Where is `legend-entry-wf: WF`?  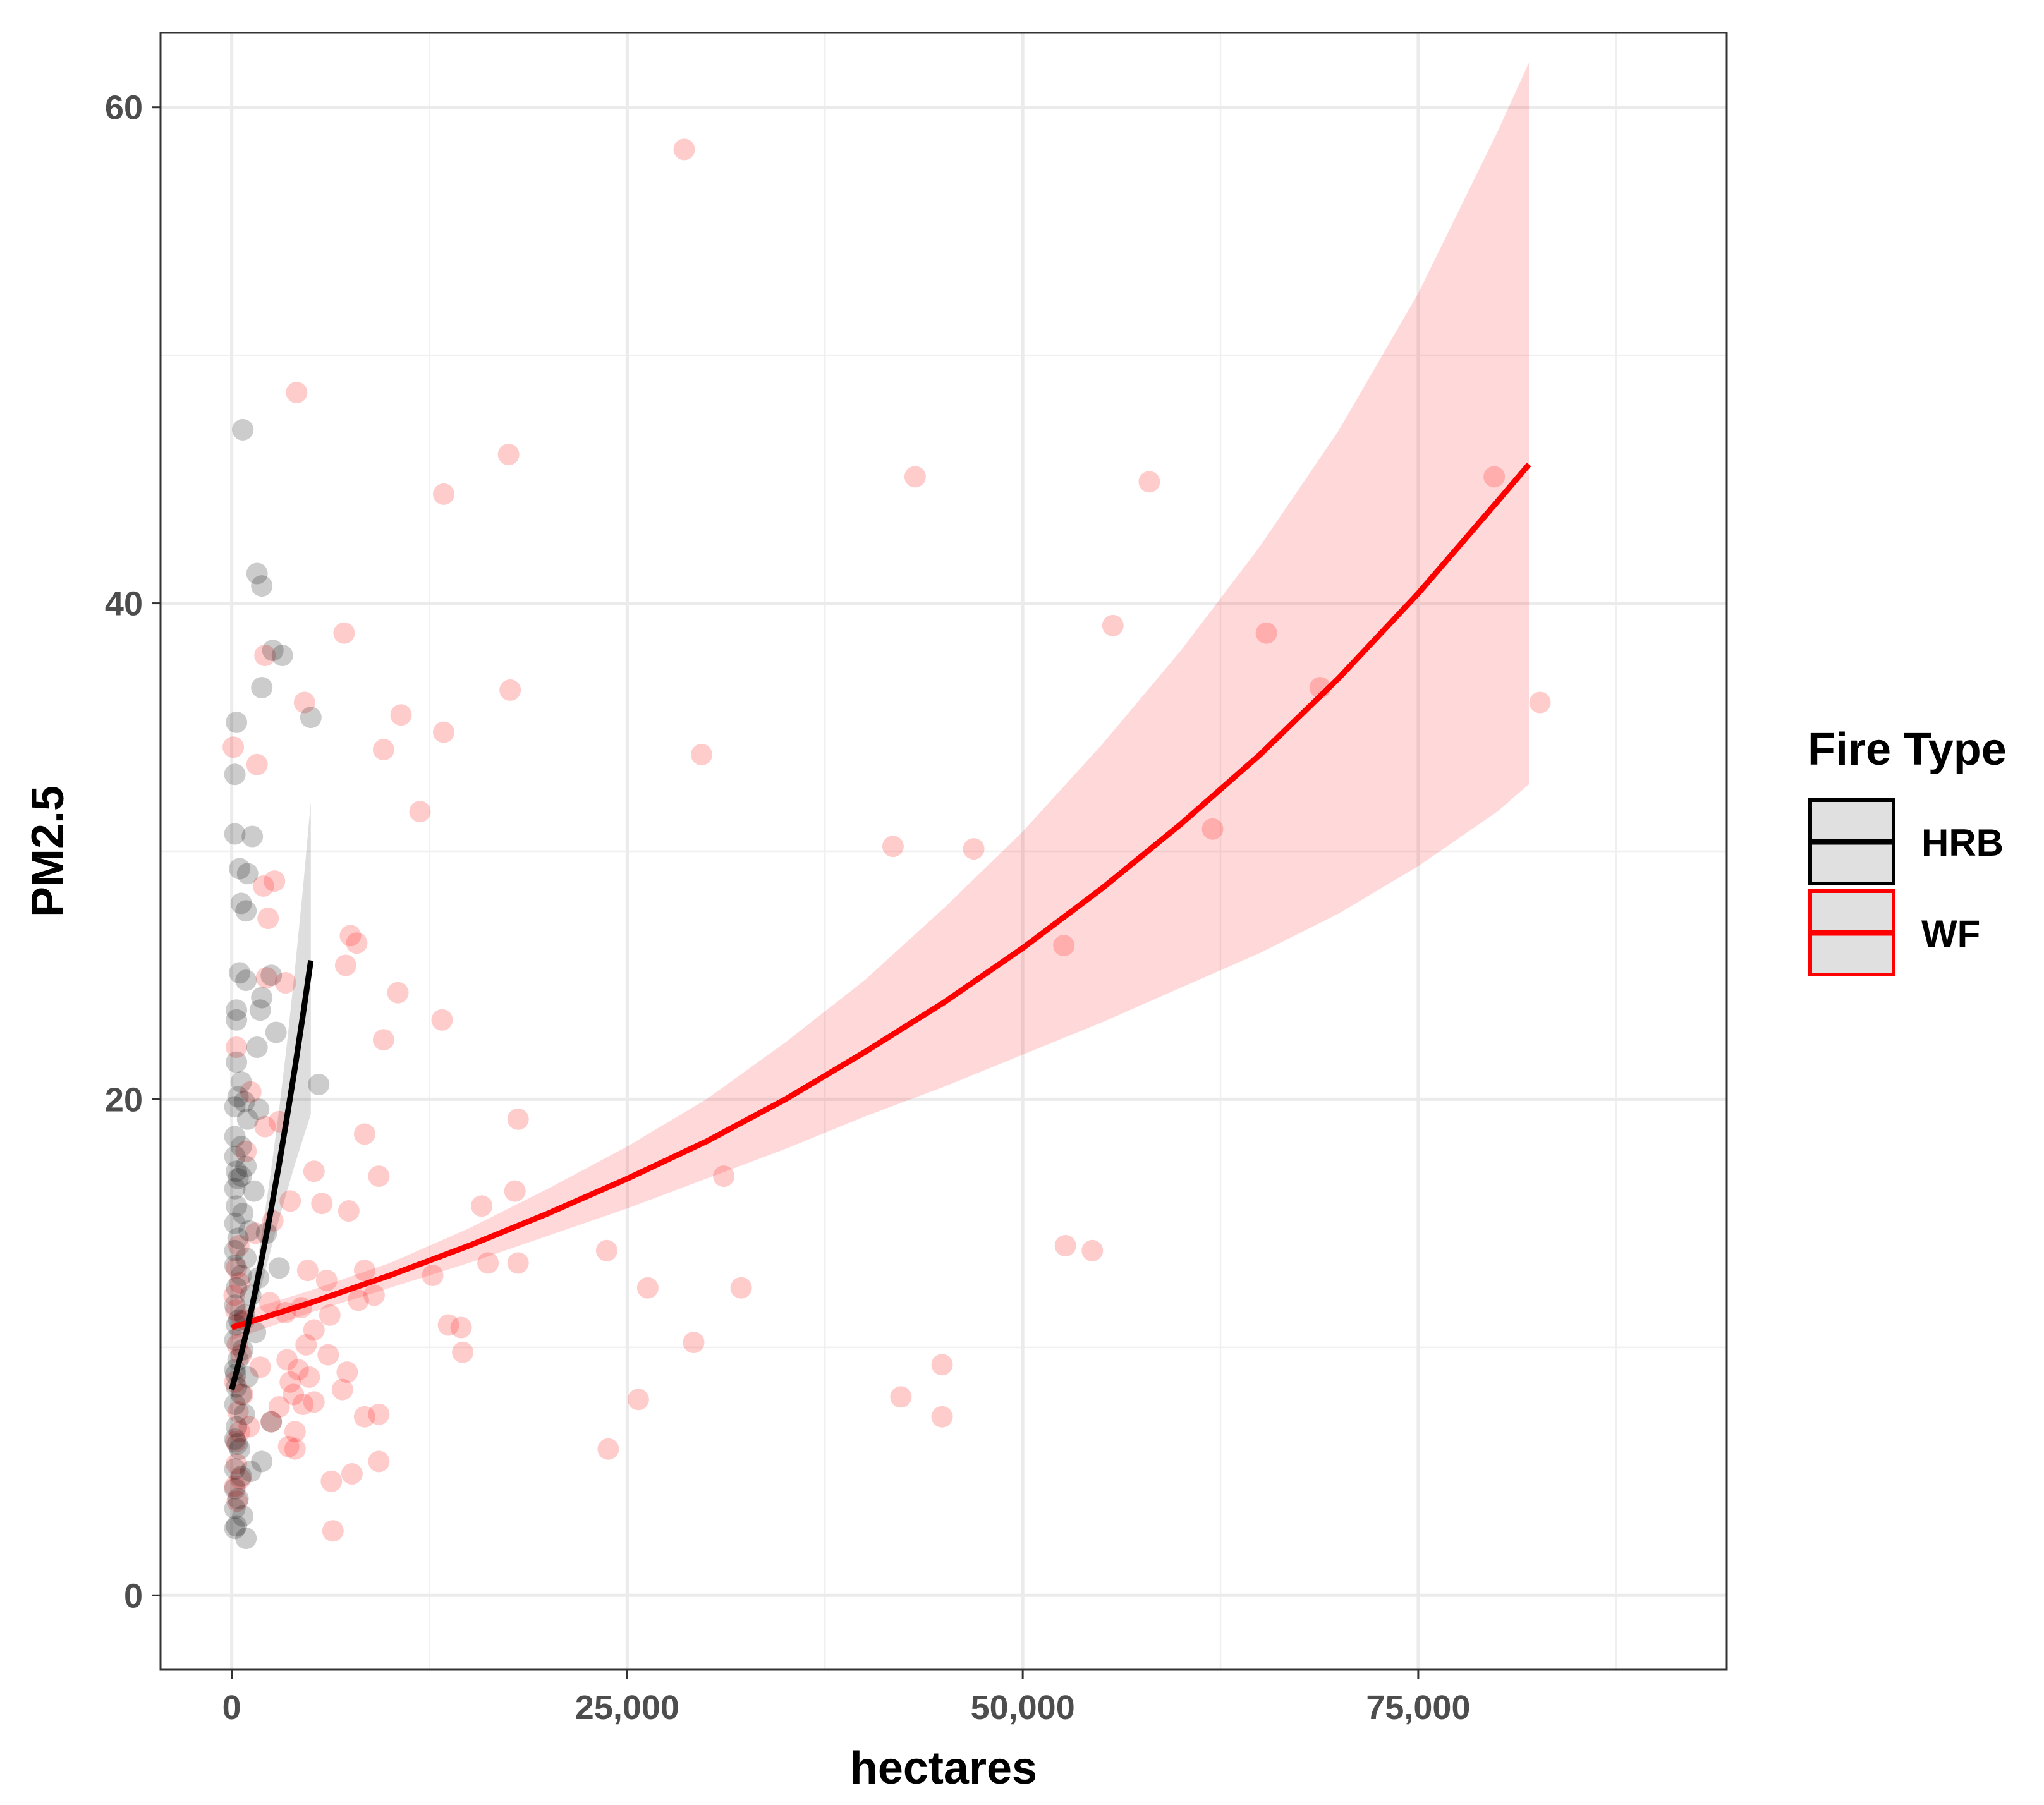 legend-entry-wf: WF is located at coordinates (1894, 932).